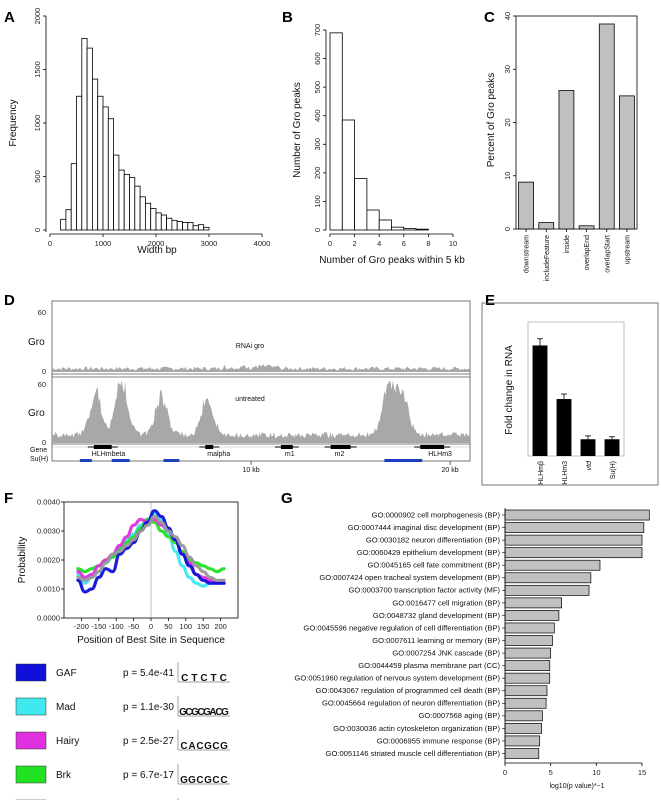 This screenshot has height=800, width=661. What do you see at coordinates (44, 442) in the screenshot?
I see `track2-ymin: 0` at bounding box center [44, 442].